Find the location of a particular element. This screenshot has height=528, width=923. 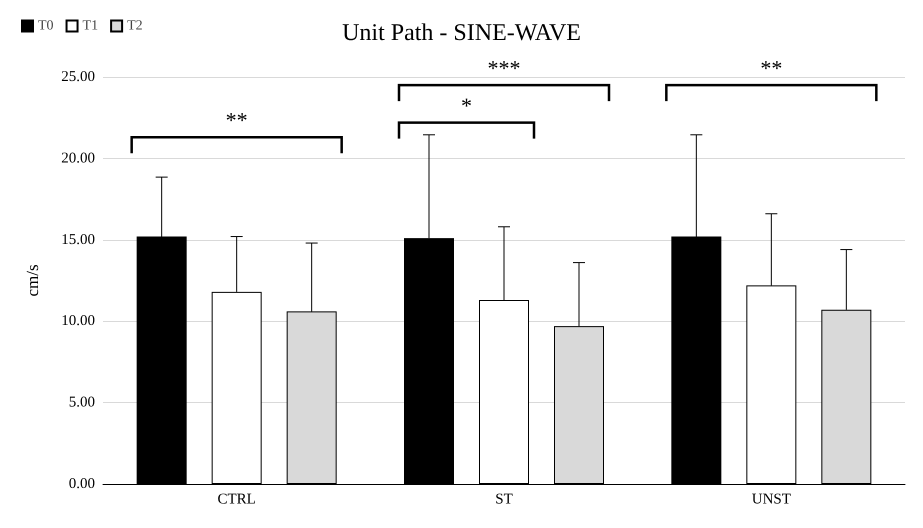

chart-title: Unit Path - SINE-WAVE is located at coordinates (461, 33).